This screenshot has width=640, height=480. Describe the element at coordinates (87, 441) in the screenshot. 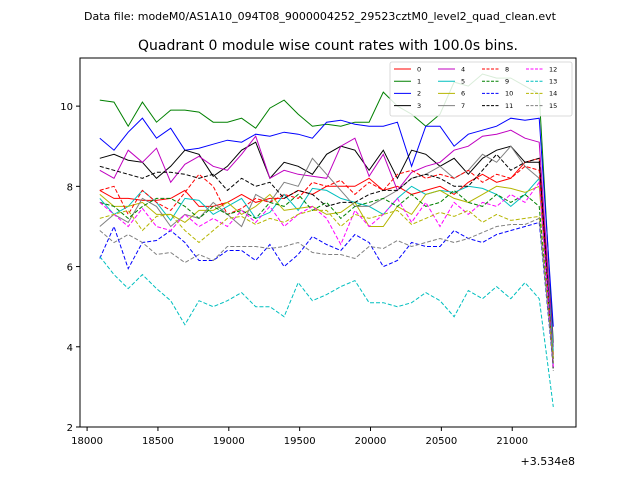

I see `x-tick-label: 18000` at that location.